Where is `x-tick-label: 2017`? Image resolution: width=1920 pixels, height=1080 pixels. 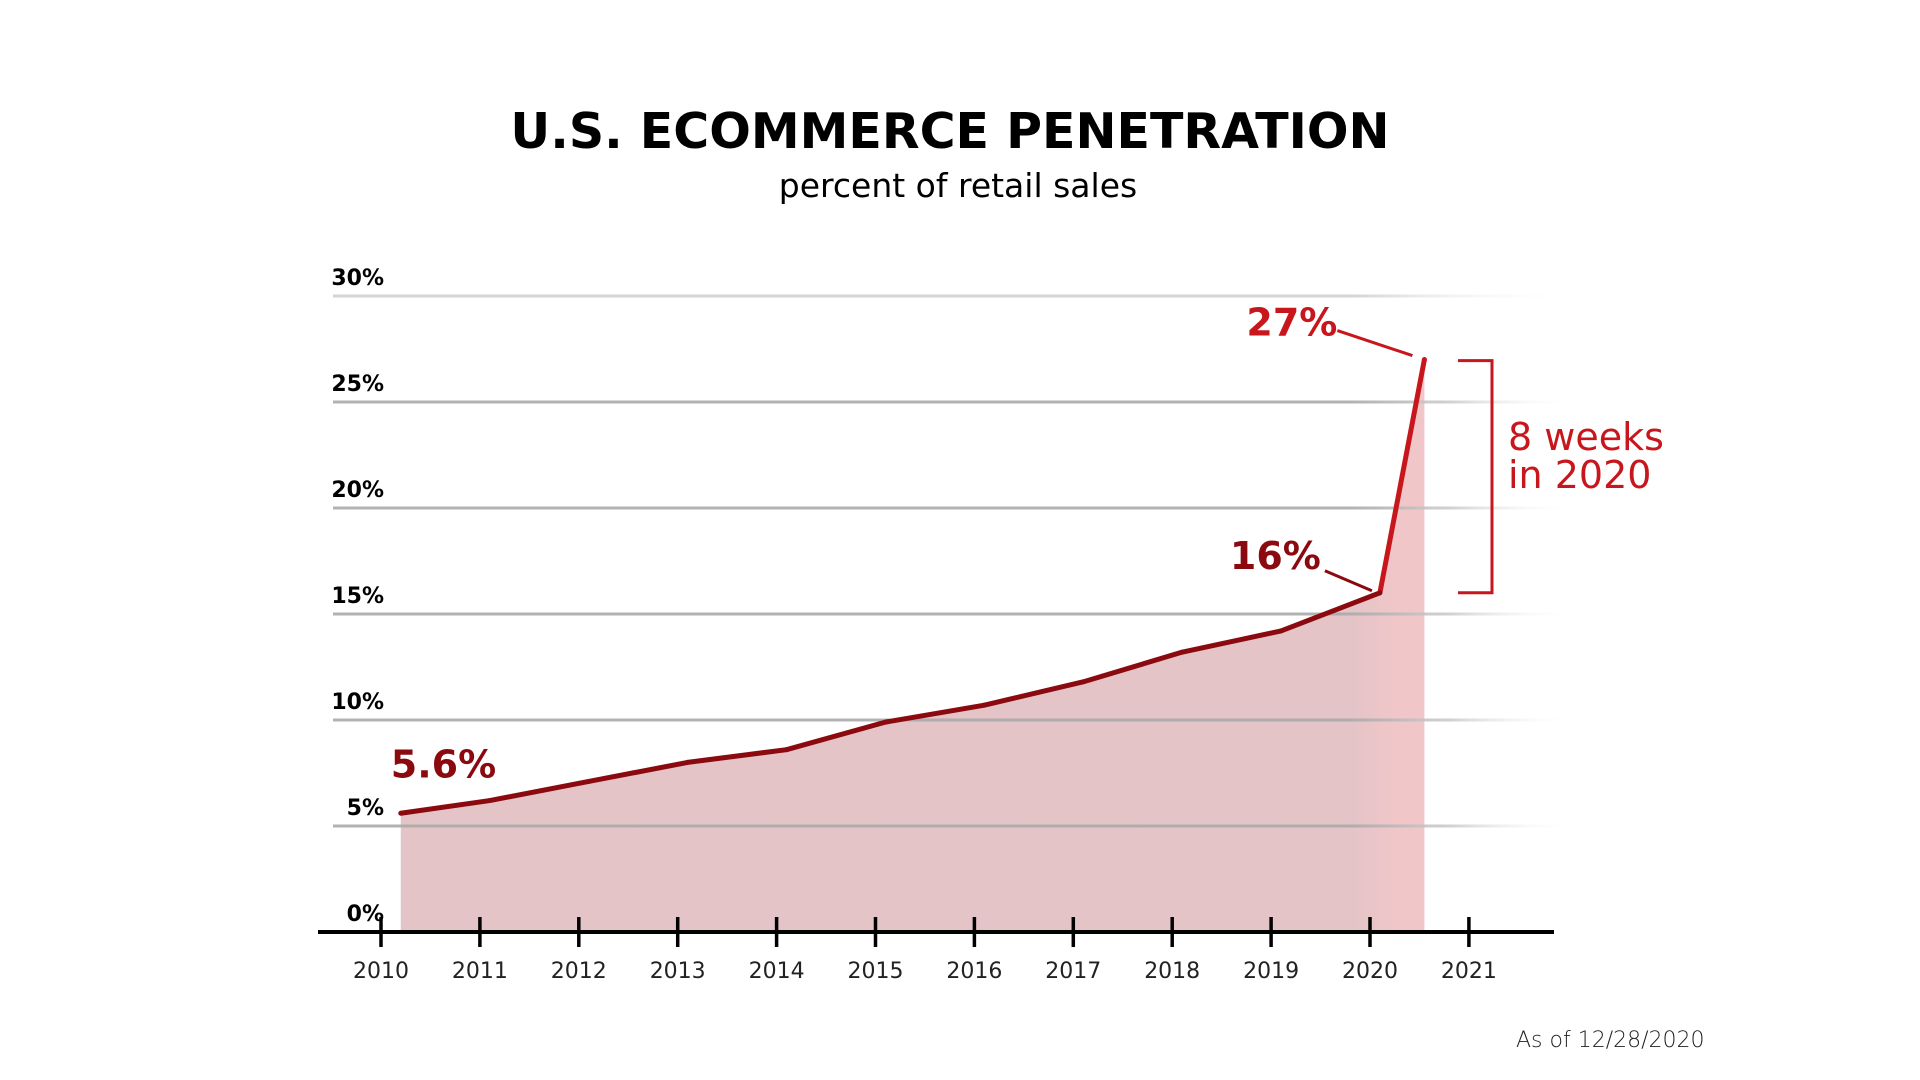 x-tick-label: 2017 is located at coordinates (1073, 971).